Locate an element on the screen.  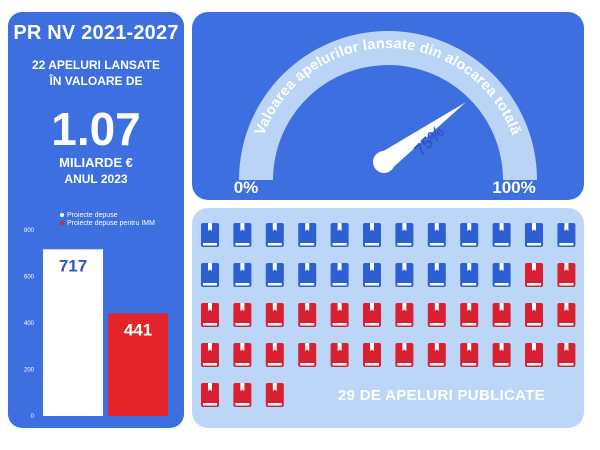
y-tick-label: 200 is located at coordinates (29, 371).